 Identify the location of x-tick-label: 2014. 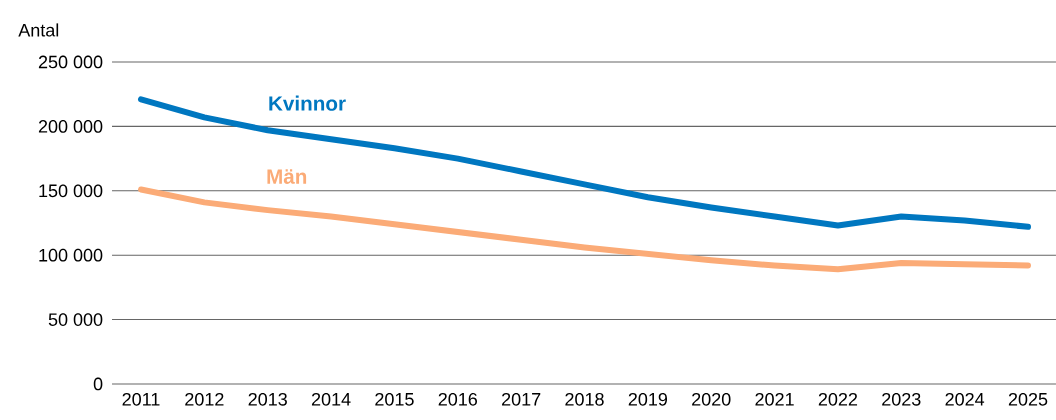
(331, 399).